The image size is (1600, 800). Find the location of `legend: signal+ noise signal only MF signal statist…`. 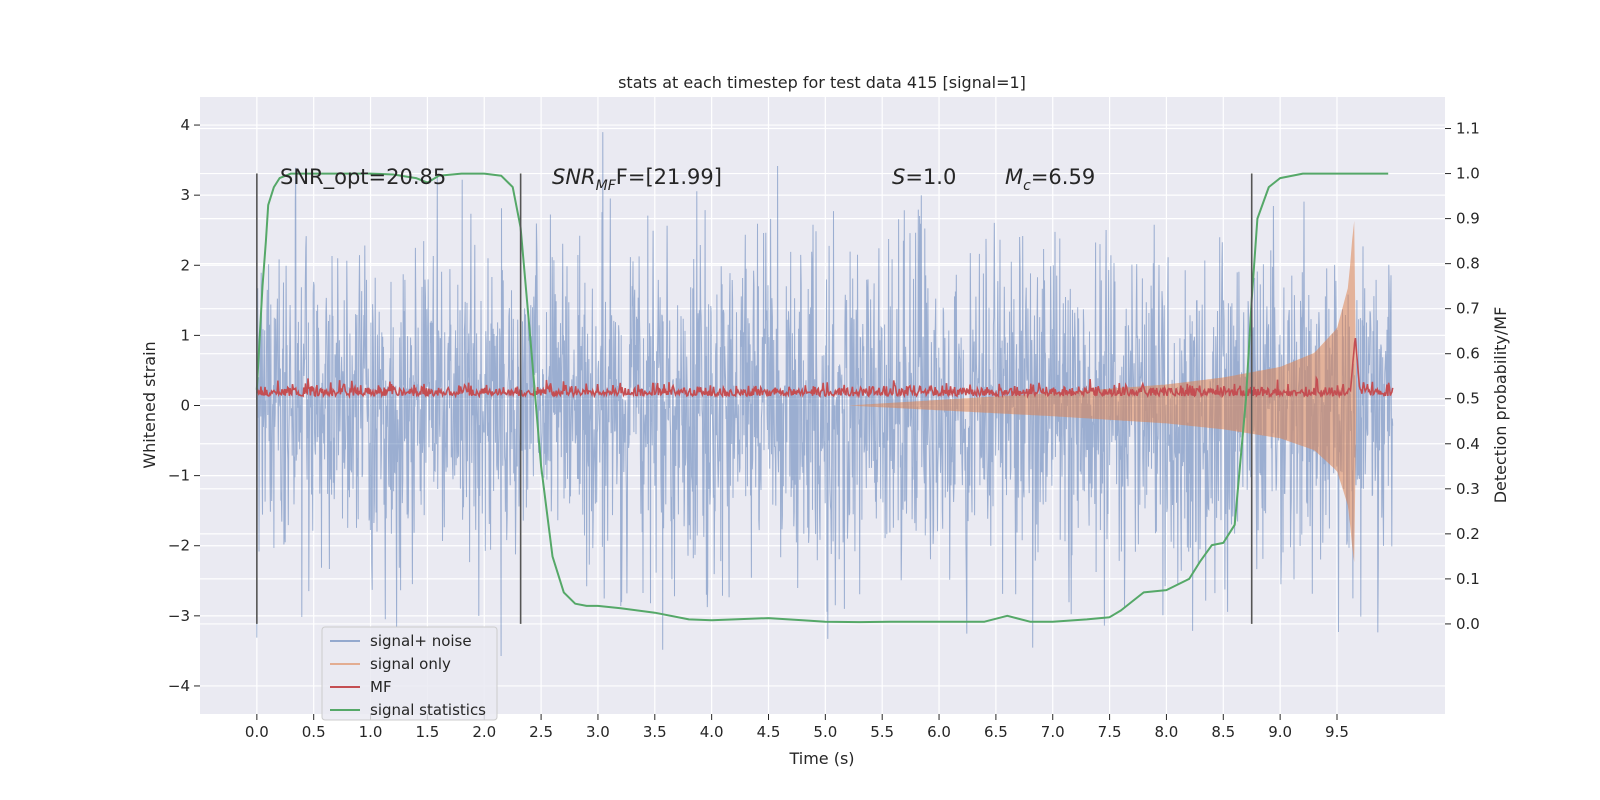

legend: signal+ noise signal only MF signal statist… is located at coordinates (409, 673).